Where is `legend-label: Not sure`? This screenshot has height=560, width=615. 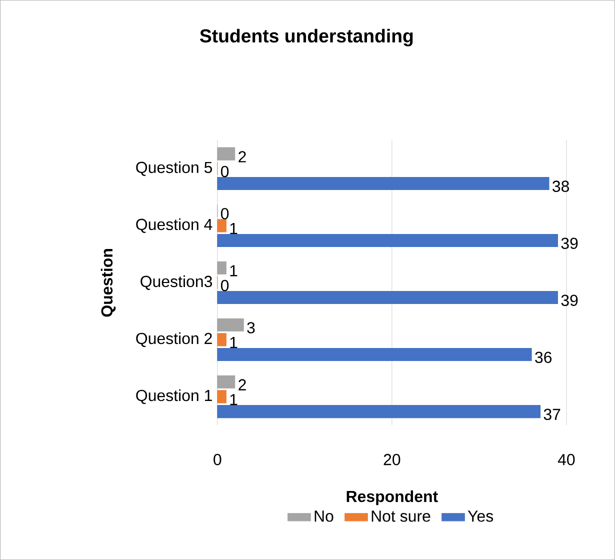
legend-label: Not sure is located at coordinates (401, 516).